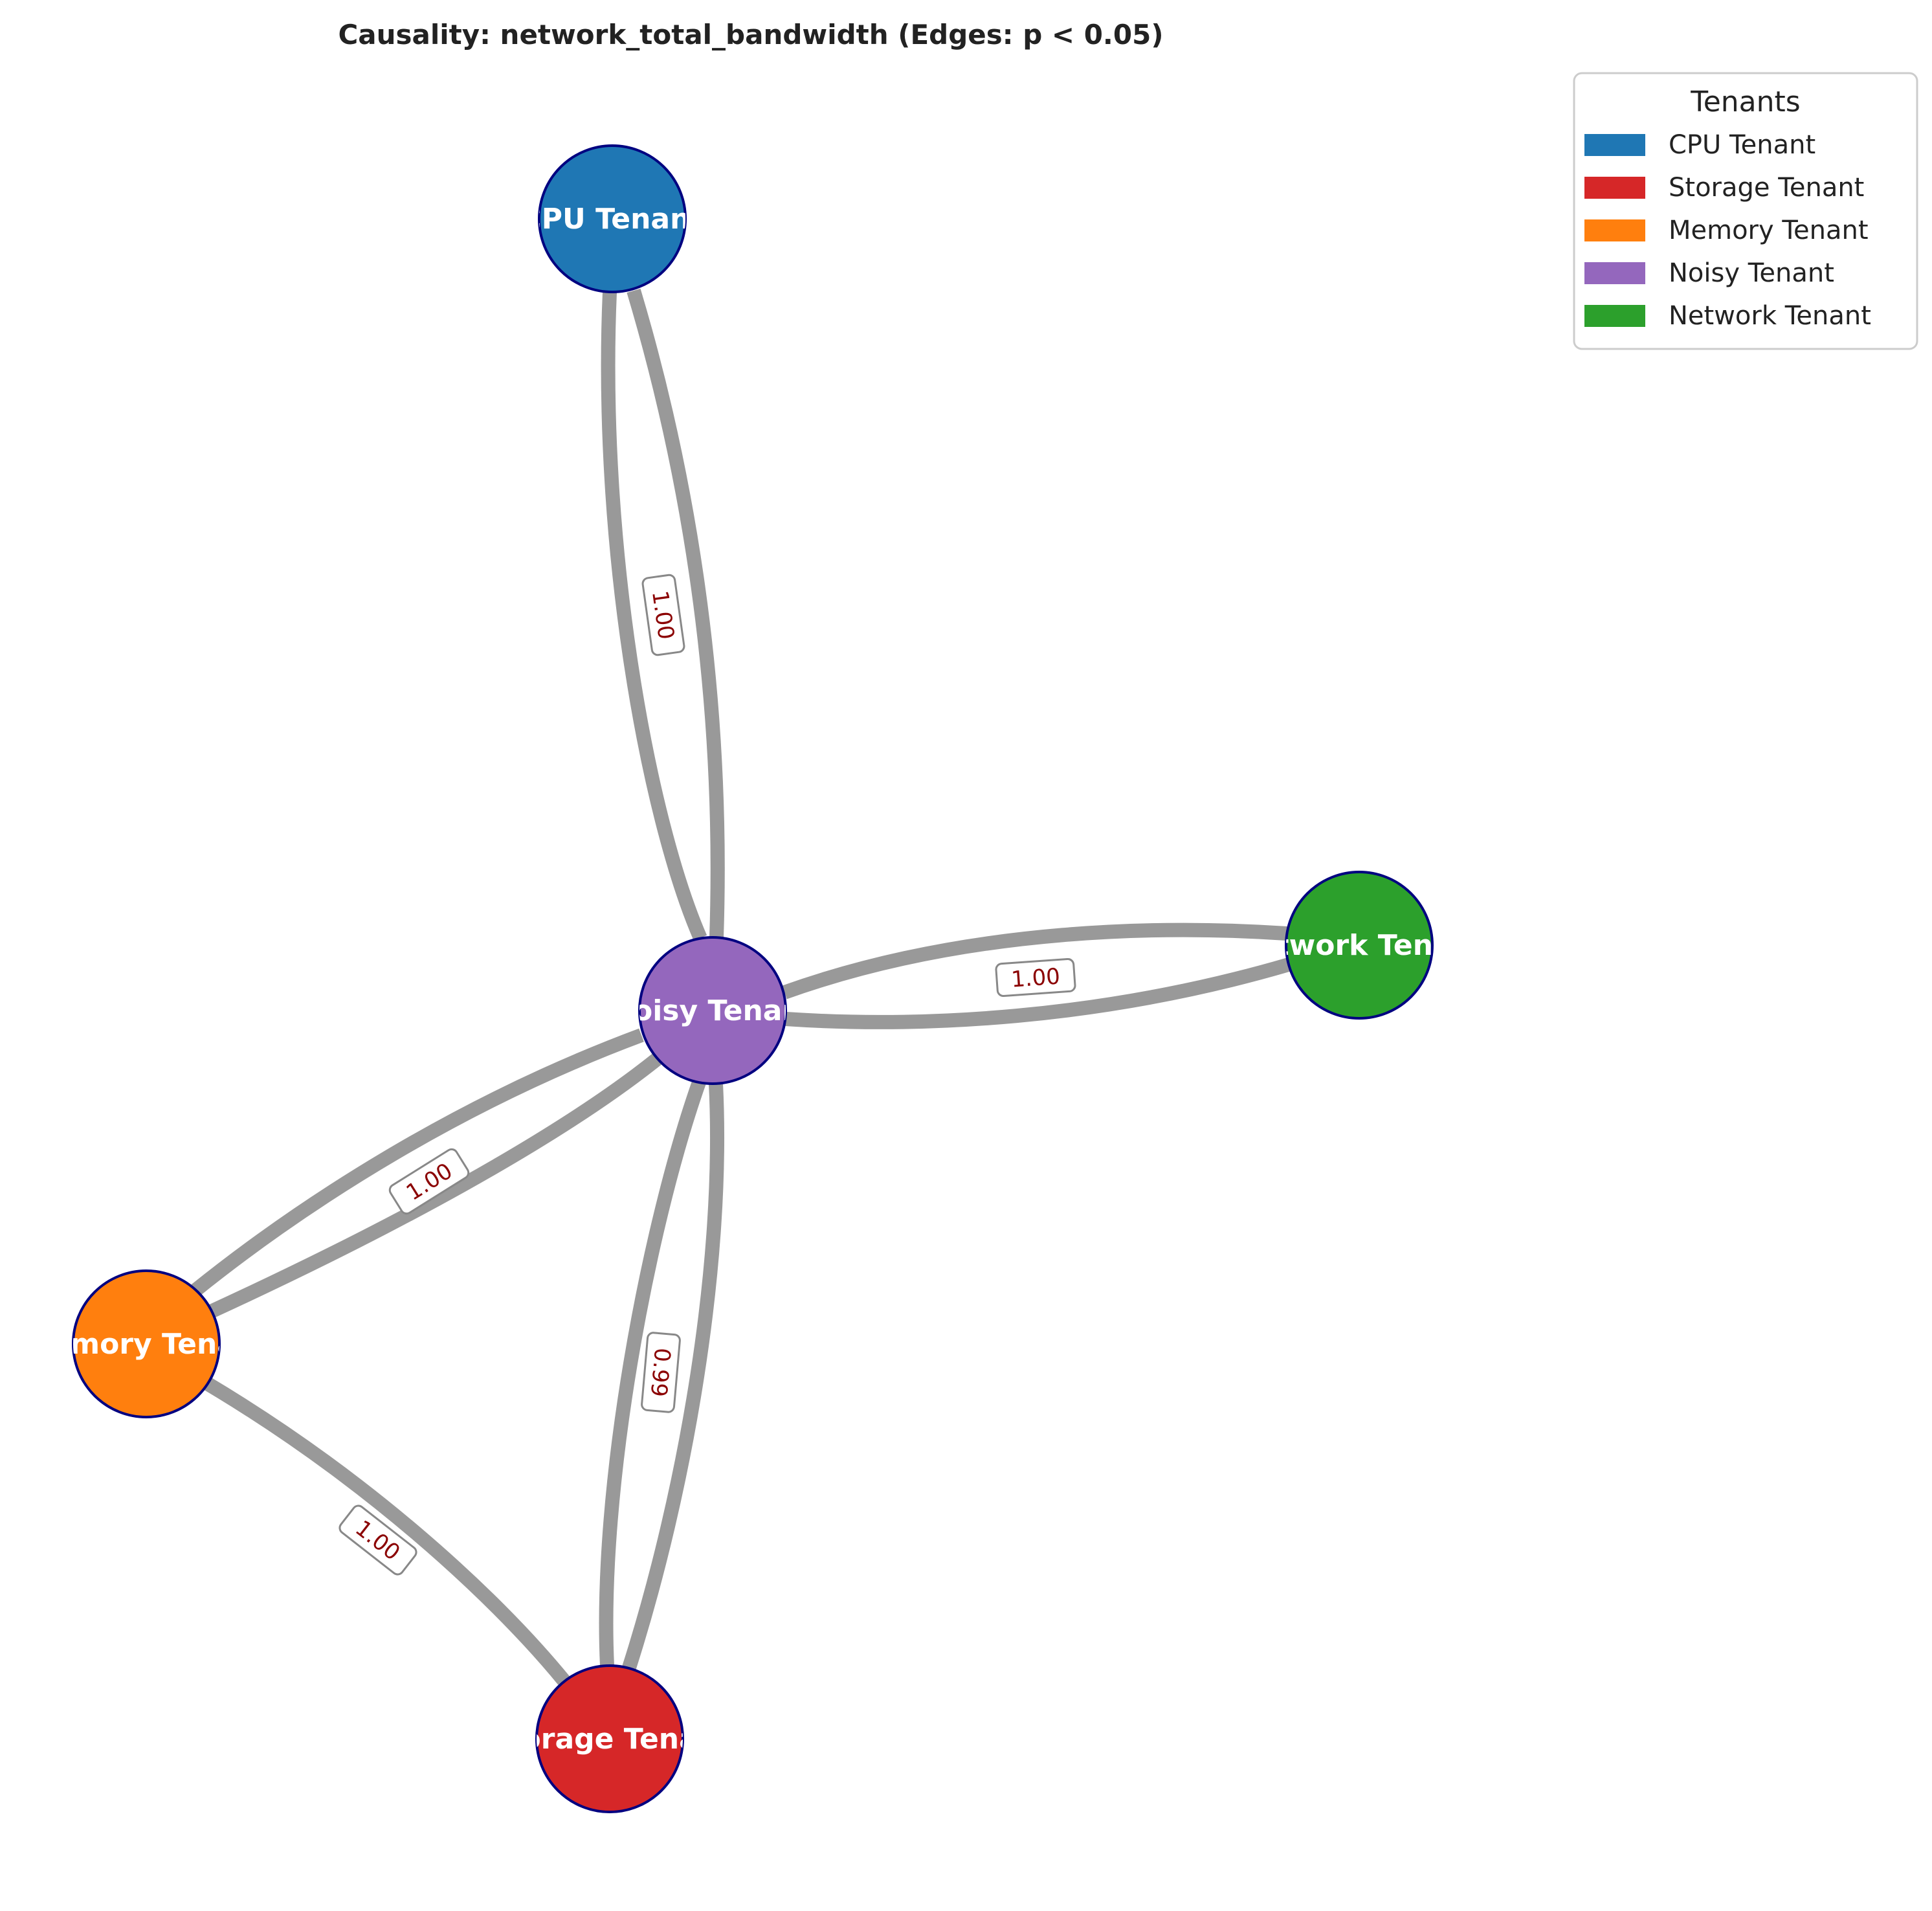 This screenshot has height=1911, width=1932. I want to click on node-label-cpu: CPU Tenant, so click(612, 219).